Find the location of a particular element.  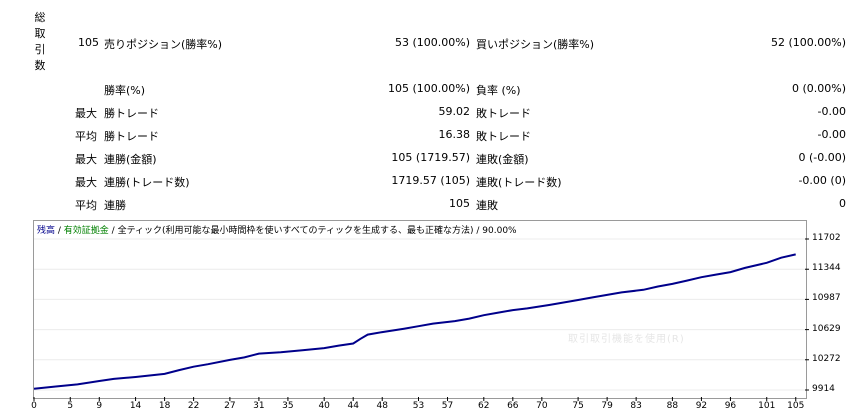

y-tick-label: 11702 is located at coordinates (826, 238).